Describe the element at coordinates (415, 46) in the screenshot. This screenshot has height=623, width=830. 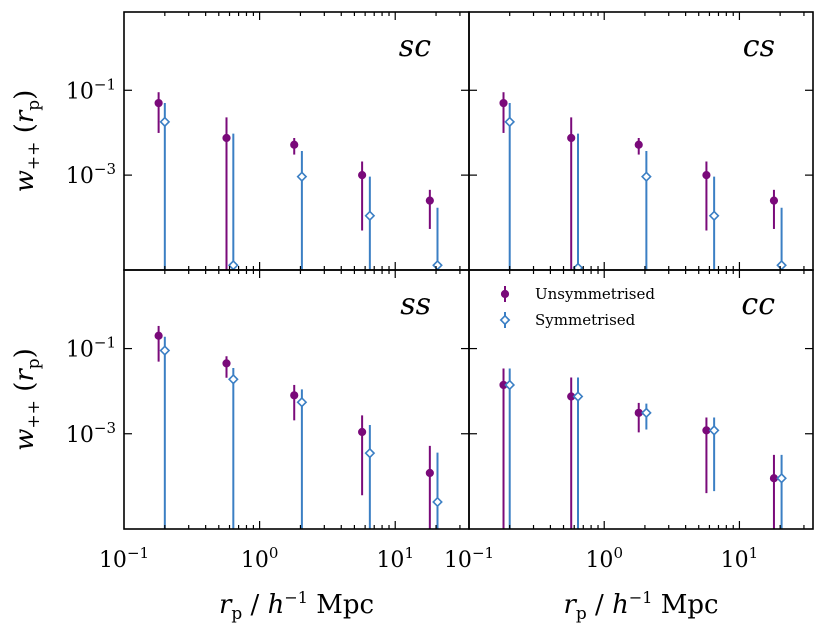
I see `panel-label-sc: sc` at that location.